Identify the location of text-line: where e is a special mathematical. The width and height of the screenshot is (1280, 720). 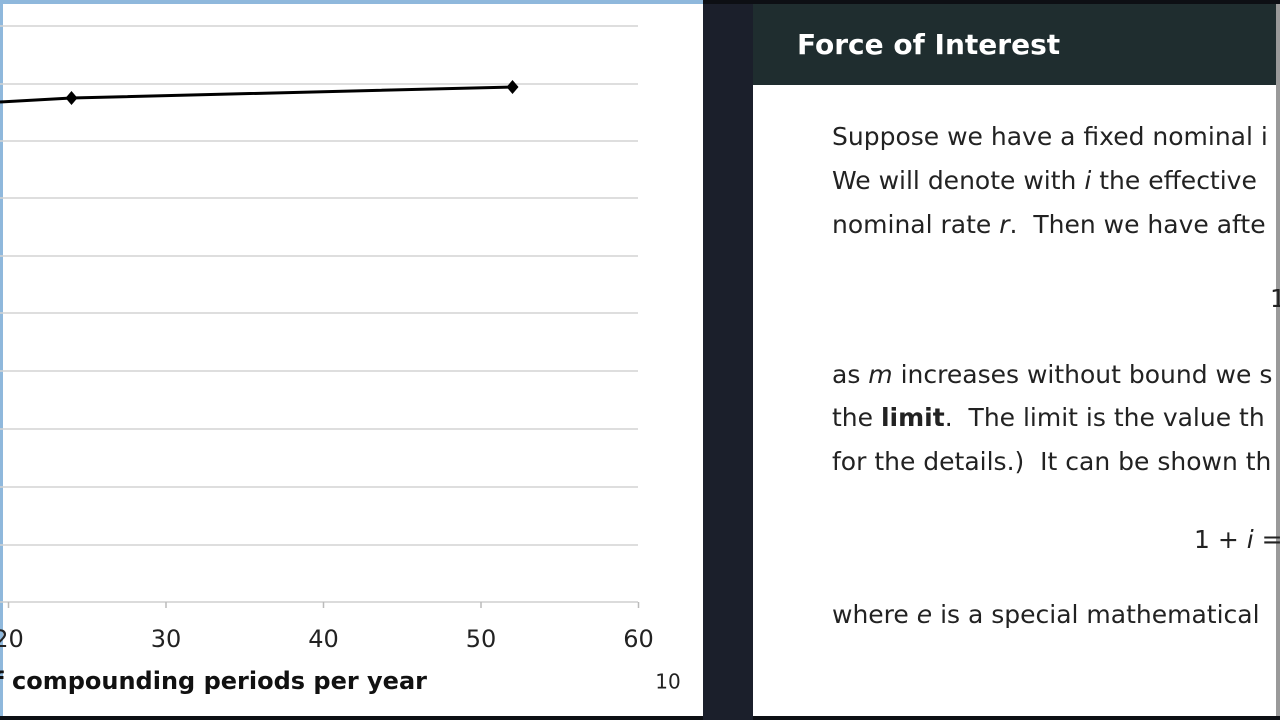
(1046, 614).